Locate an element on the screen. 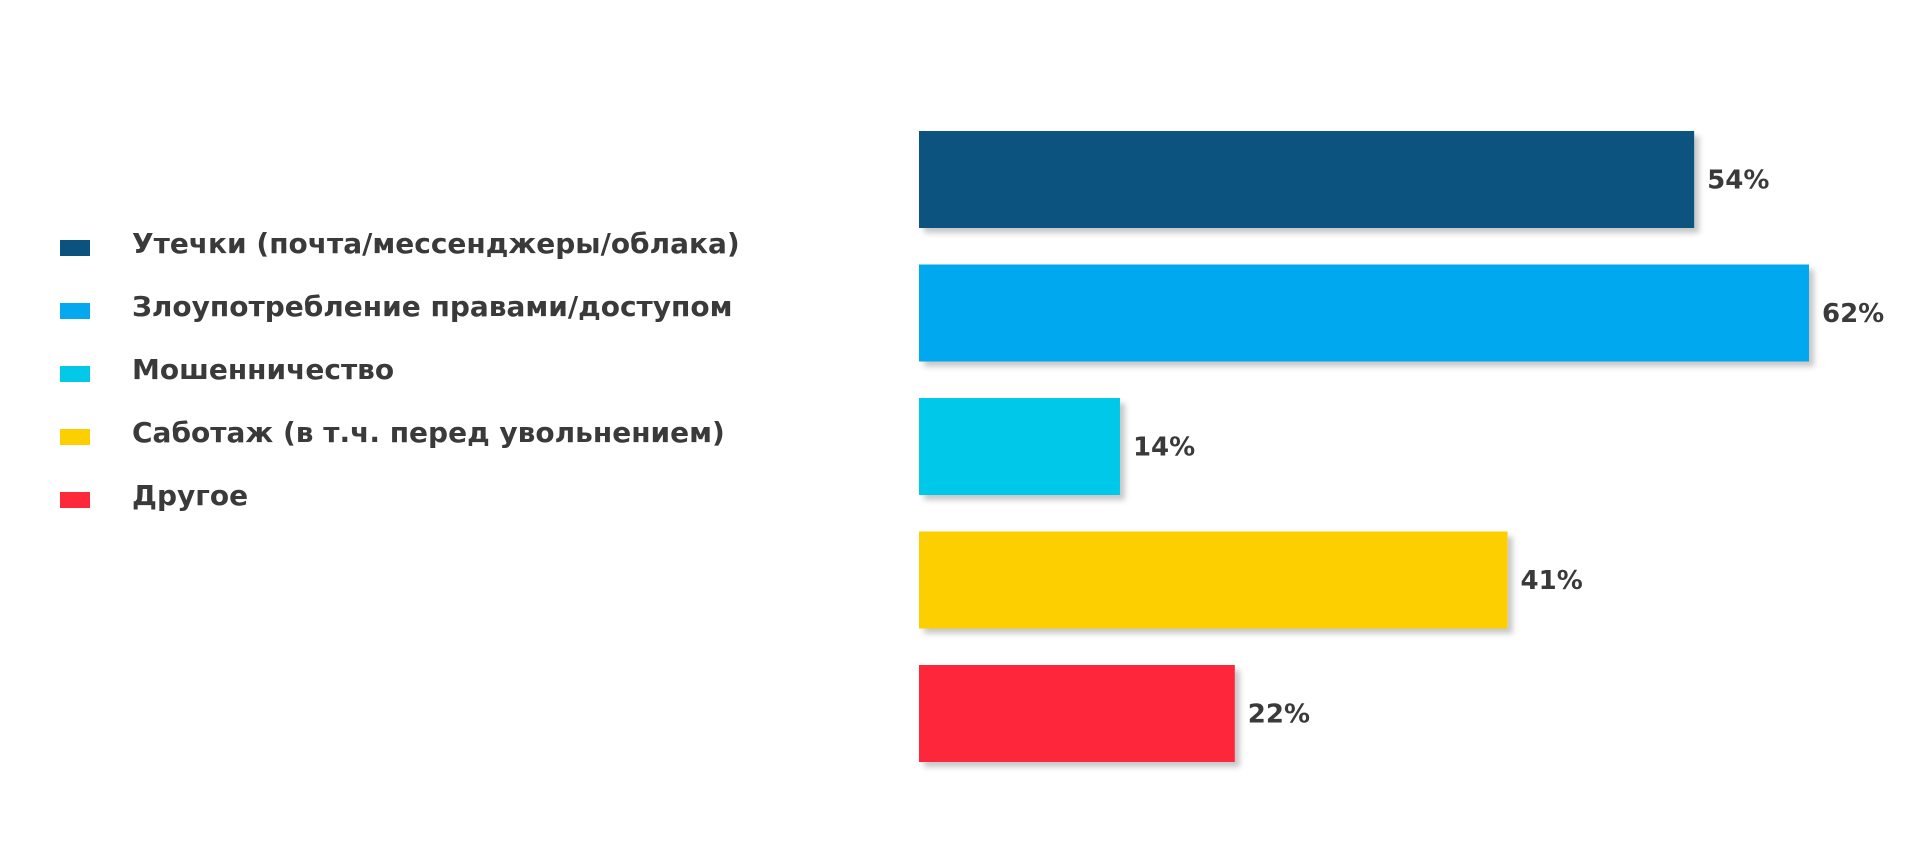 The height and width of the screenshot is (853, 1913). legend-swatch-other is located at coordinates (75, 499).